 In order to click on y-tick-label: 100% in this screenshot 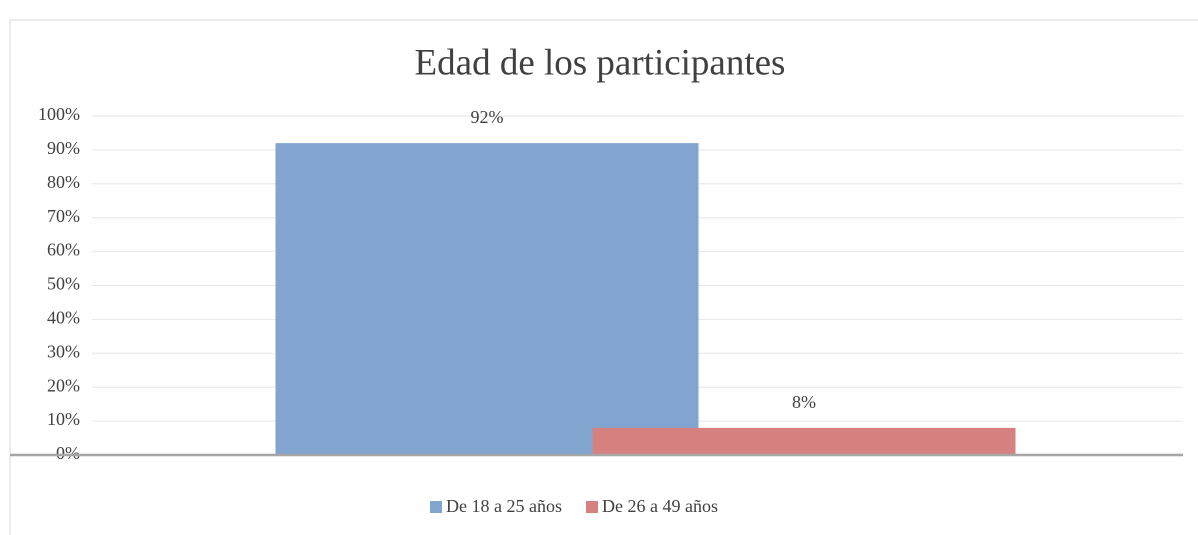, I will do `click(59, 114)`.